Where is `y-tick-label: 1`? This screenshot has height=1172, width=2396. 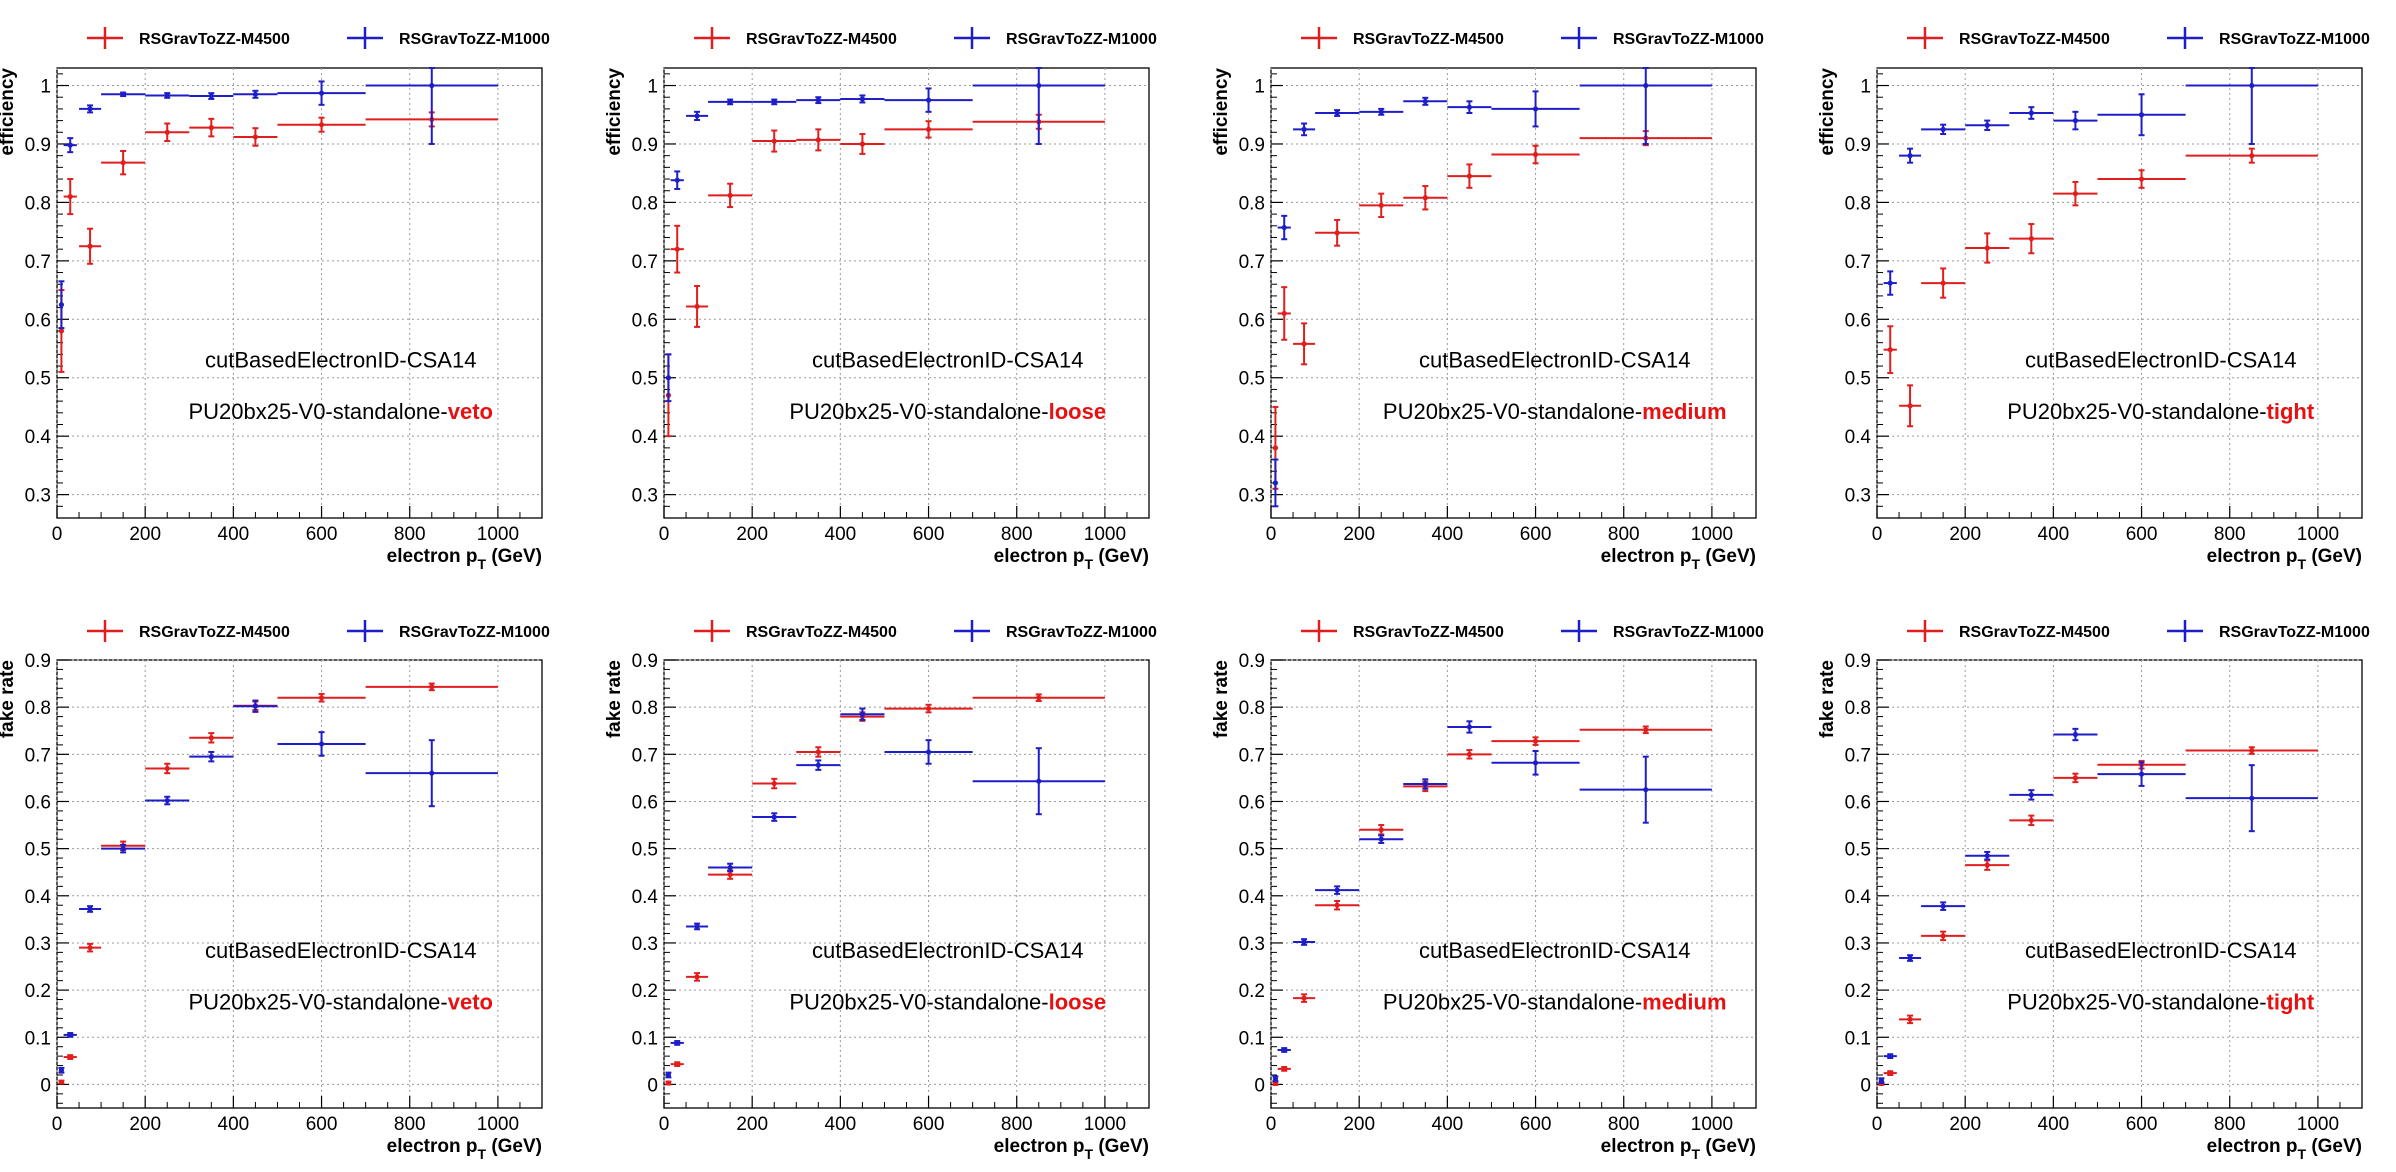 y-tick-label: 1 is located at coordinates (1259, 87).